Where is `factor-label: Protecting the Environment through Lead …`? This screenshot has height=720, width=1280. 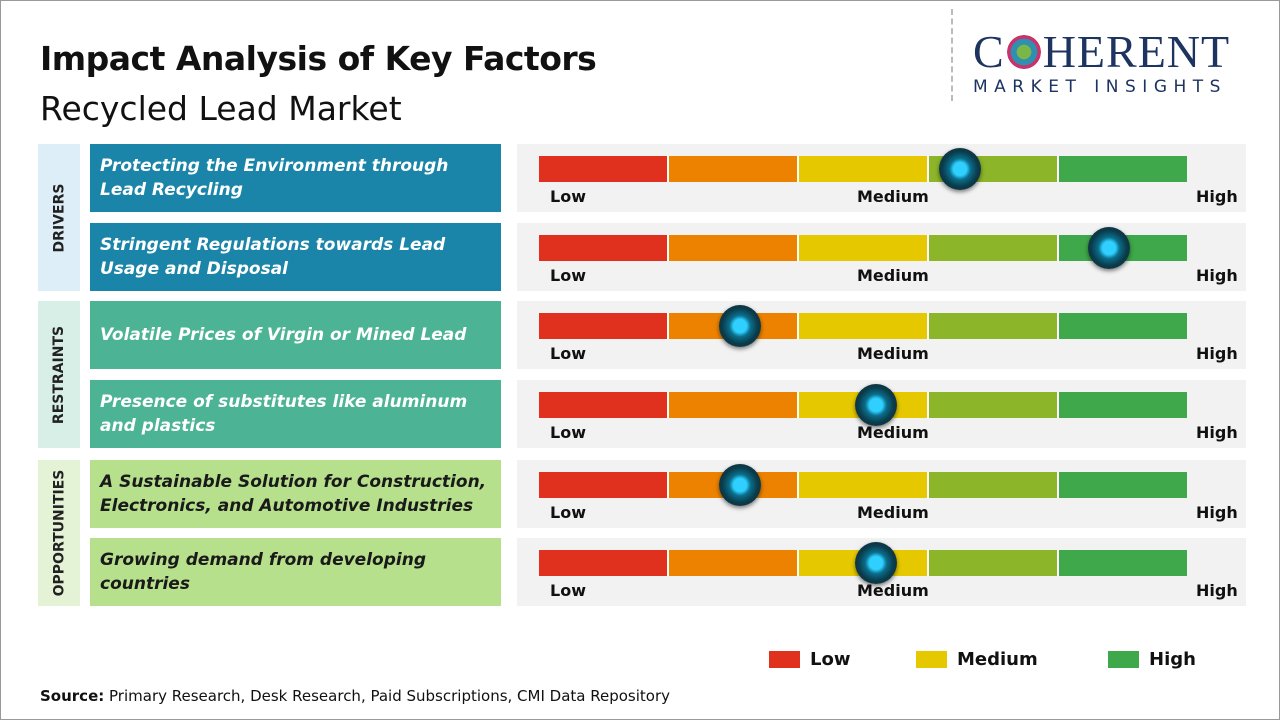 factor-label: Protecting the Environment through Lead … is located at coordinates (295, 178).